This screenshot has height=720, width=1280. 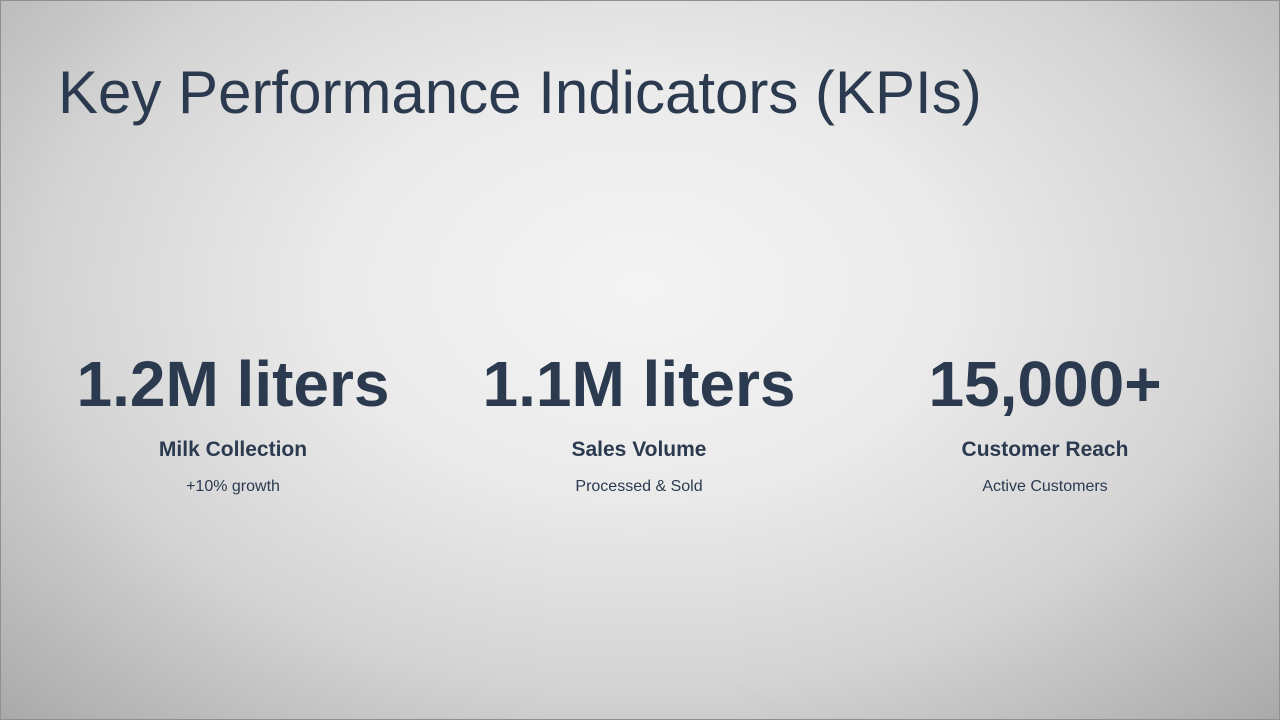 I want to click on kpi-label: Milk Collection, so click(x=233, y=449).